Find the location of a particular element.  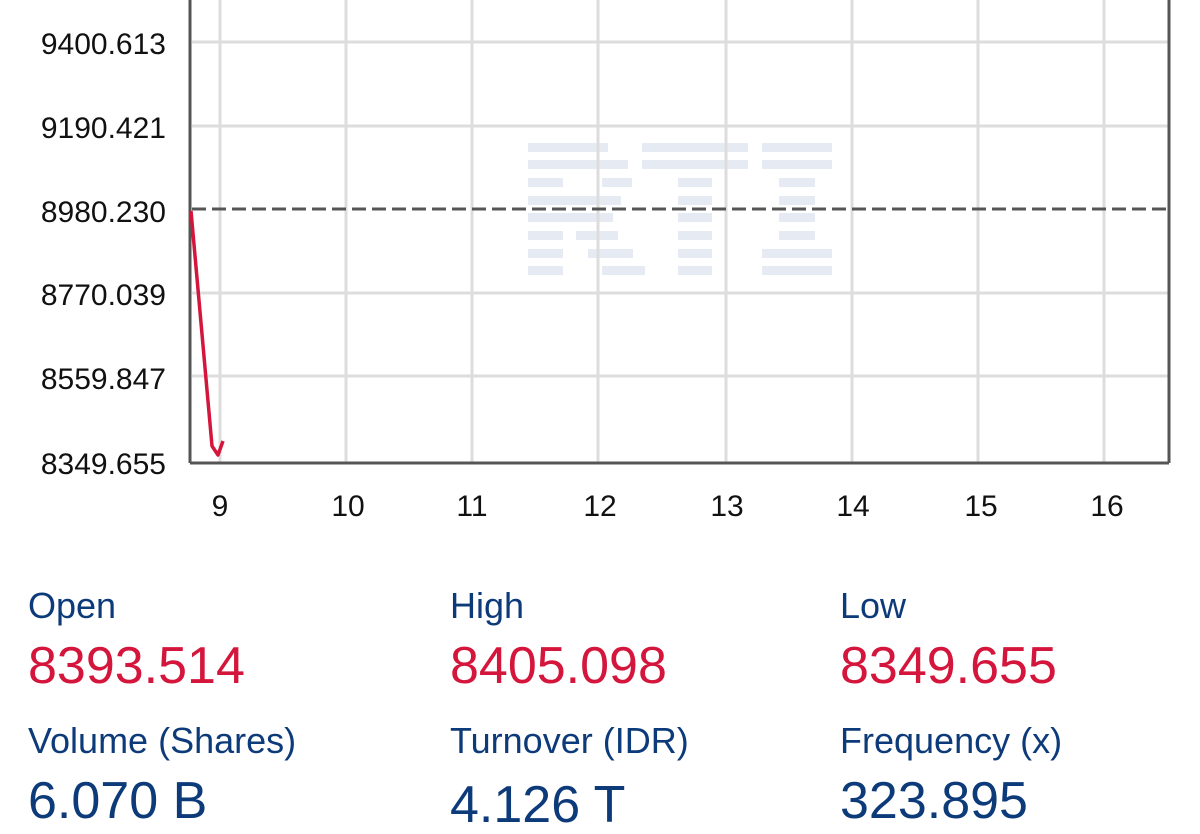

stat-high: High 8405.098 is located at coordinates (558, 640).